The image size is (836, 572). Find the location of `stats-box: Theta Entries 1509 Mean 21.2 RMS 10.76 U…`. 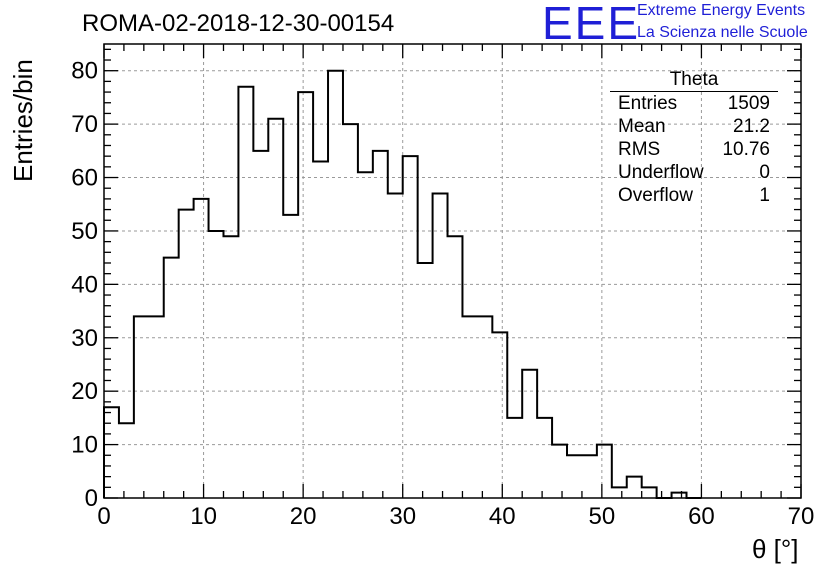

stats-box: Theta Entries 1509 Mean 21.2 RMS 10.76 U… is located at coordinates (694, 138).